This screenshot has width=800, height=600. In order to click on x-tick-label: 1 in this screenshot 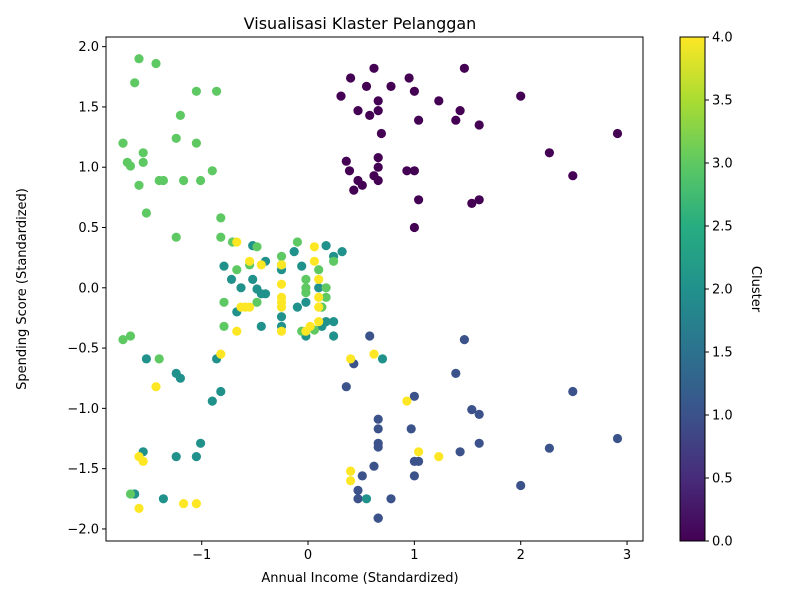, I will do `click(414, 555)`.